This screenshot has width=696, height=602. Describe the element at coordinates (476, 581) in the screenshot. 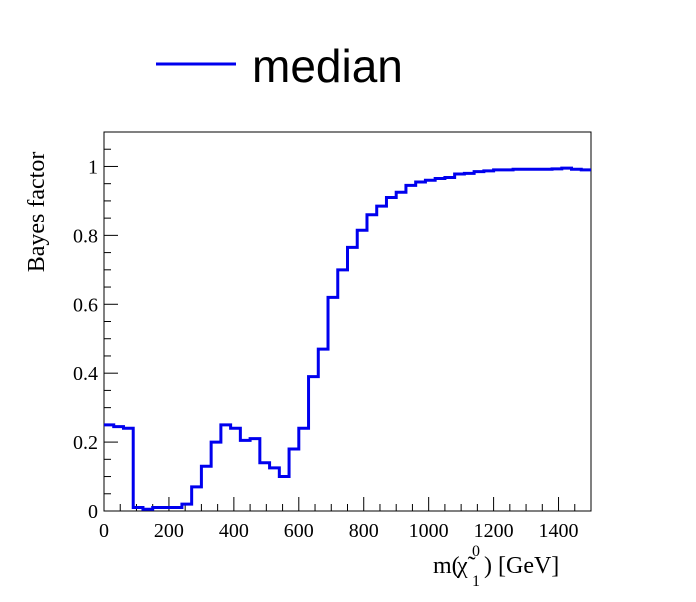

I see `x-axis-title-subscript: 1` at that location.